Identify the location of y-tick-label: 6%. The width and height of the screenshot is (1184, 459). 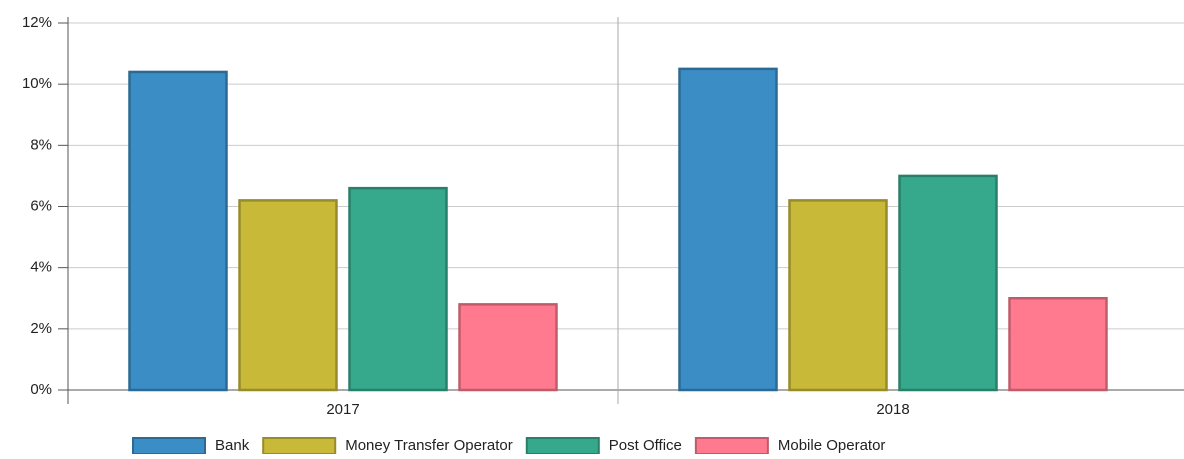
(41, 205).